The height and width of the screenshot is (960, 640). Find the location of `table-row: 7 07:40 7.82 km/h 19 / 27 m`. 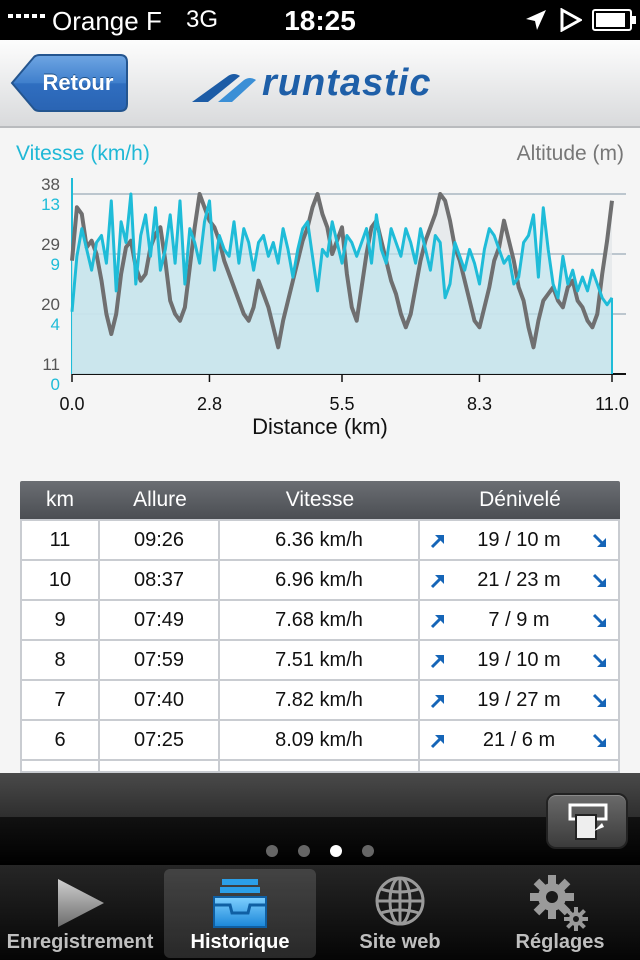

table-row: 7 07:40 7.82 km/h 19 / 27 m is located at coordinates (320, 701).